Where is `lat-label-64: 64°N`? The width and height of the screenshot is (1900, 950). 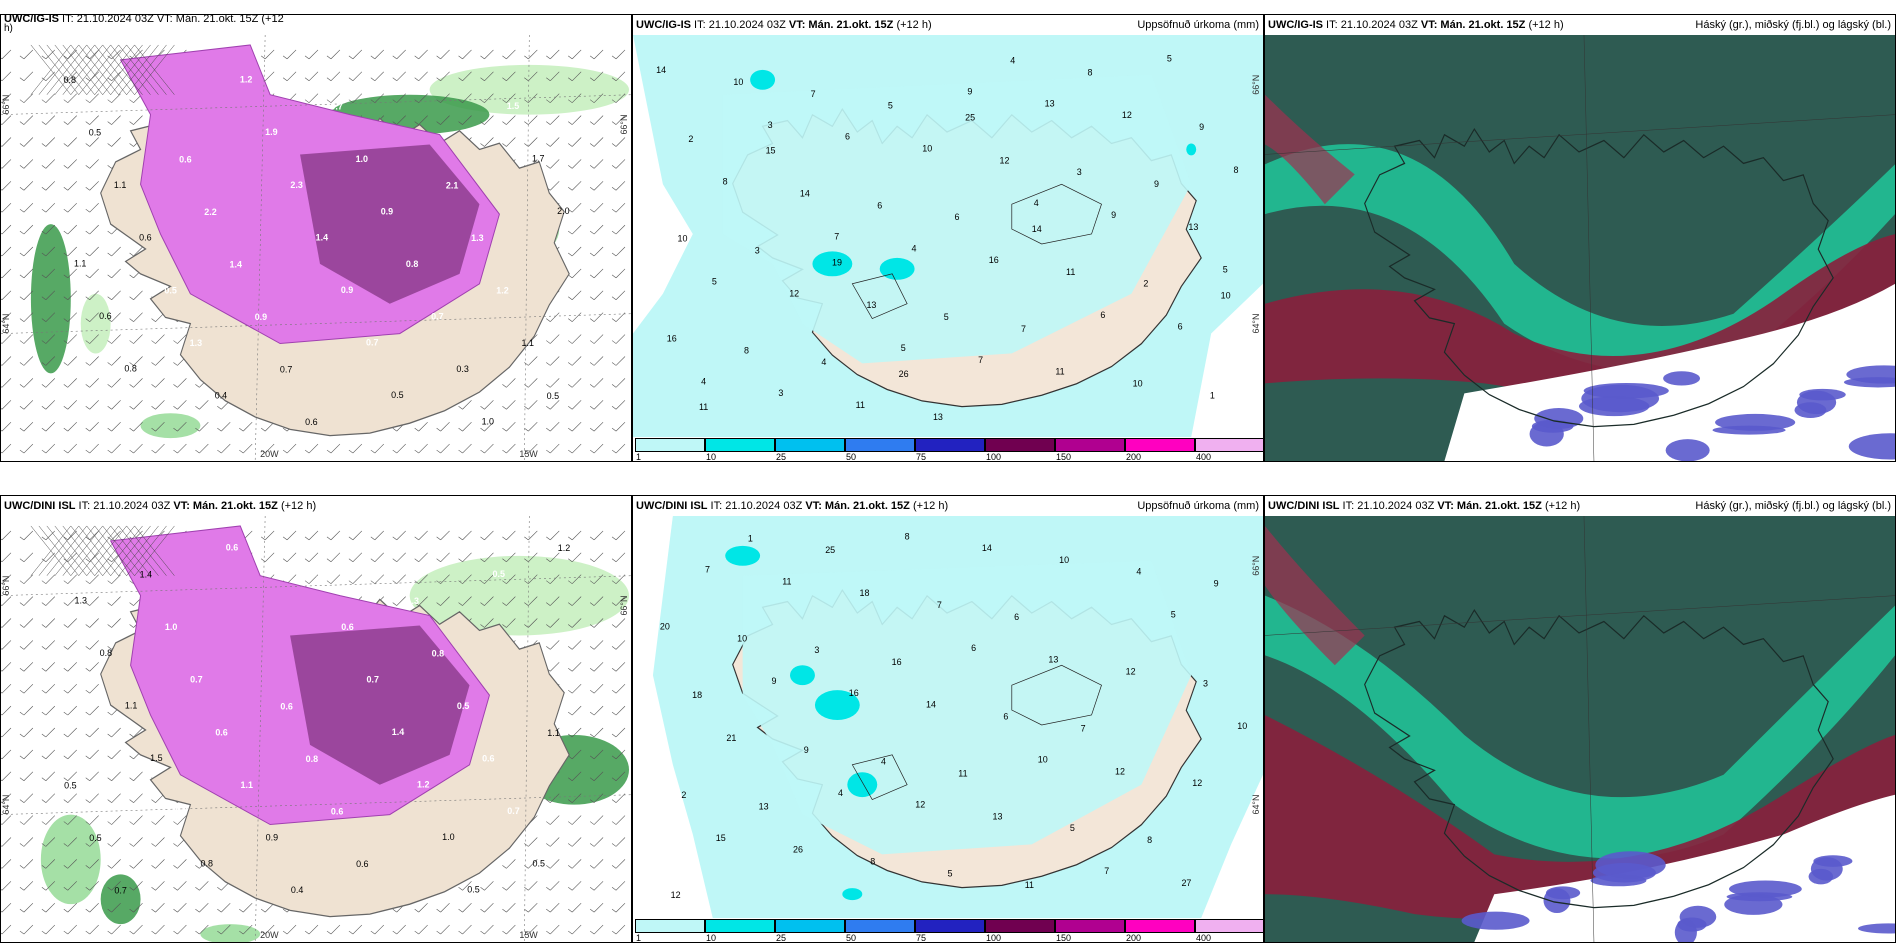
lat-label-64: 64°N is located at coordinates (6, 324).